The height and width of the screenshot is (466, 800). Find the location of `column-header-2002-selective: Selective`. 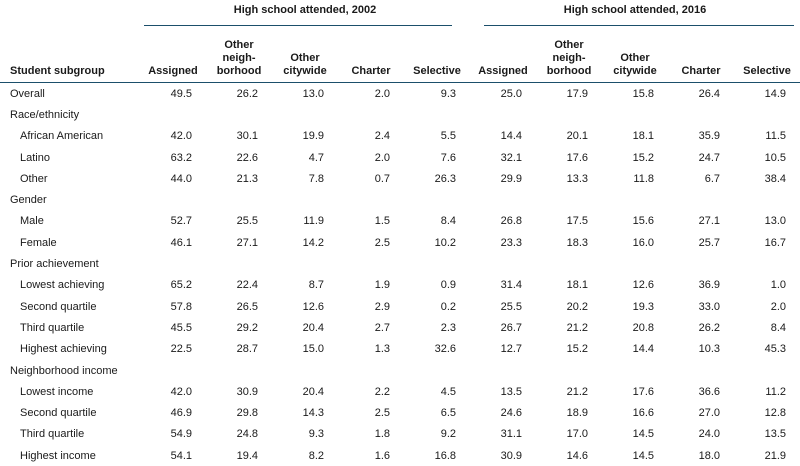

column-header-2002-selective: Selective is located at coordinates (437, 54).